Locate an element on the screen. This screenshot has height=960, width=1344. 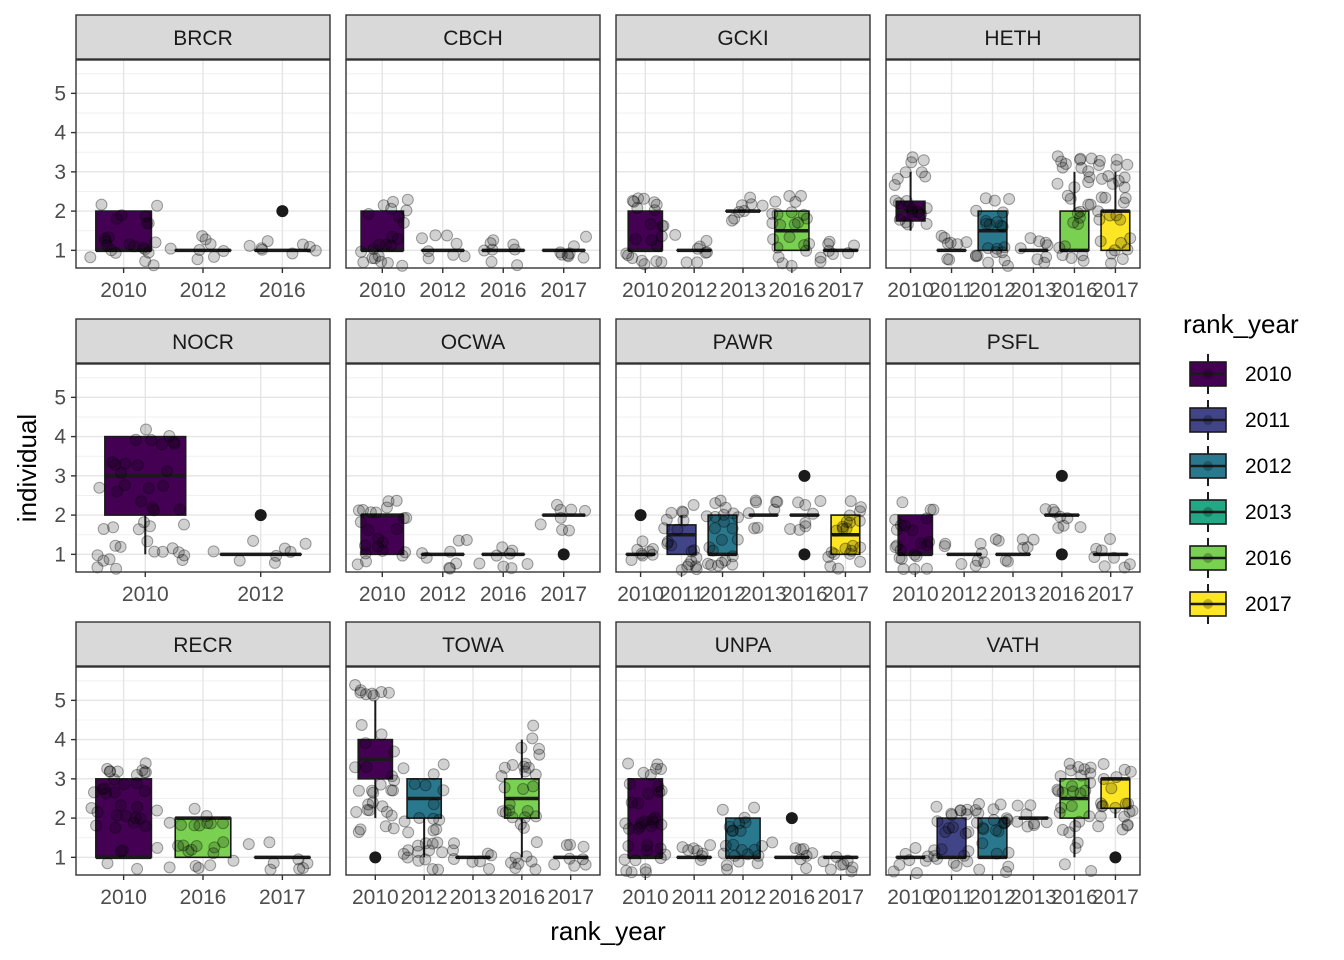
legend-label: 2013 is located at coordinates (1268, 512).